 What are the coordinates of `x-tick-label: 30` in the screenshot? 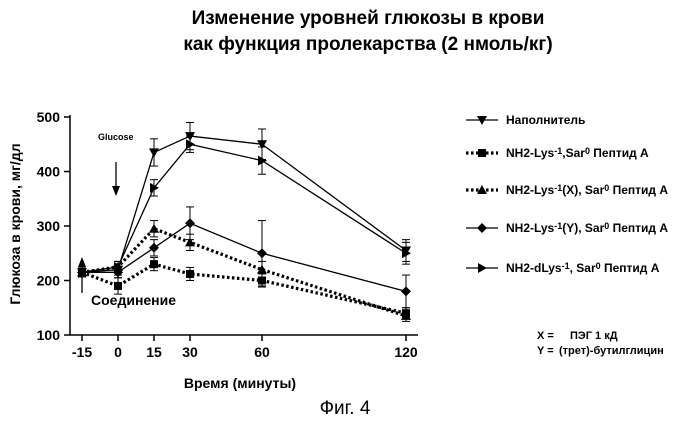 It's located at (190, 352).